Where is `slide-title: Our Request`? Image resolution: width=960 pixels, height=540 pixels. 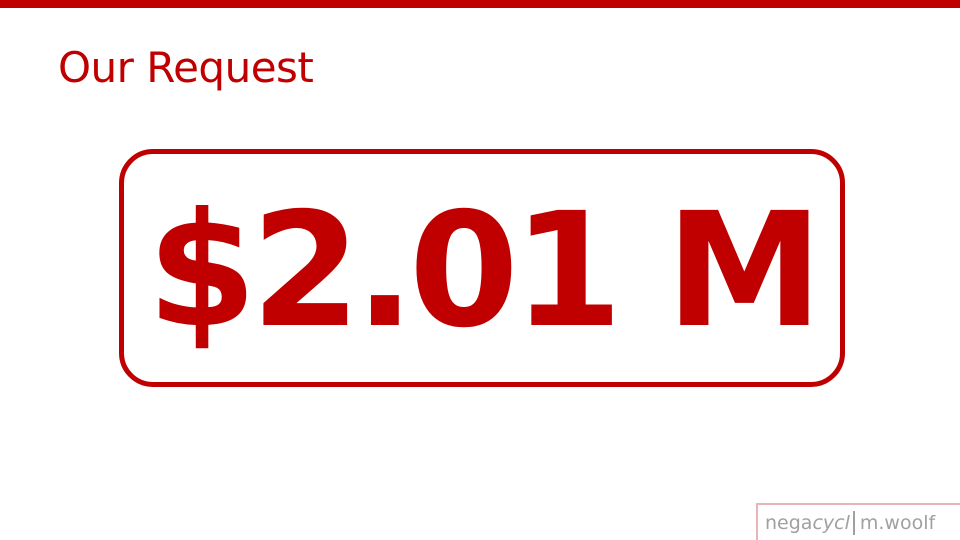
slide-title: Our Request is located at coordinates (186, 67).